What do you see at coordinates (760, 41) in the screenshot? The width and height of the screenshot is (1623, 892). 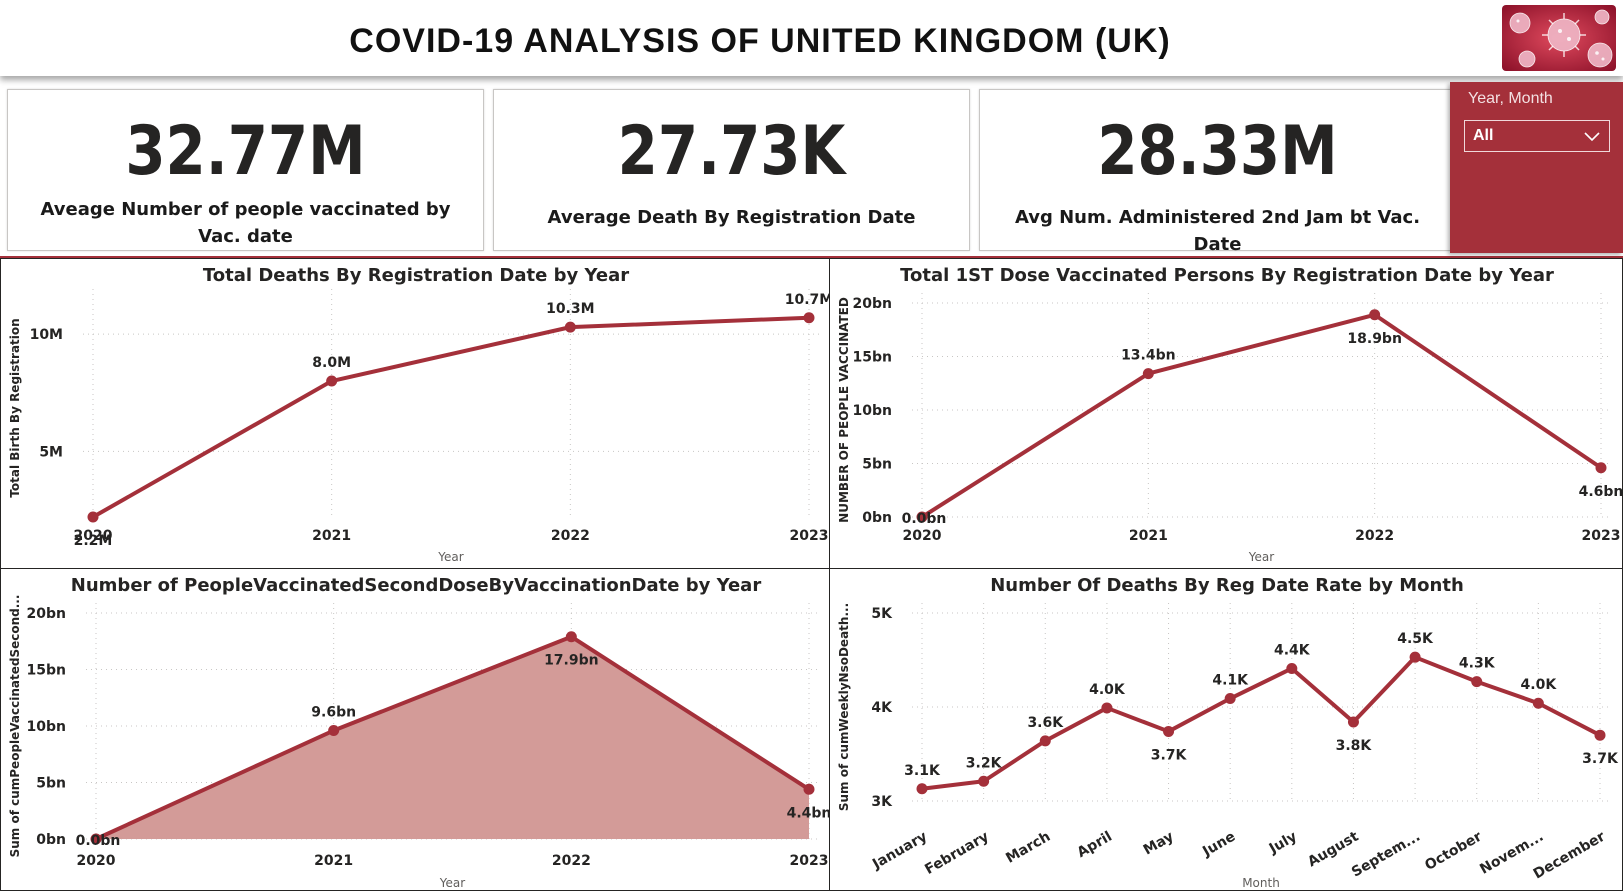 I see `page-title: COVID-19 ANALYSIS OF UNITED KINGDOM (UK)` at bounding box center [760, 41].